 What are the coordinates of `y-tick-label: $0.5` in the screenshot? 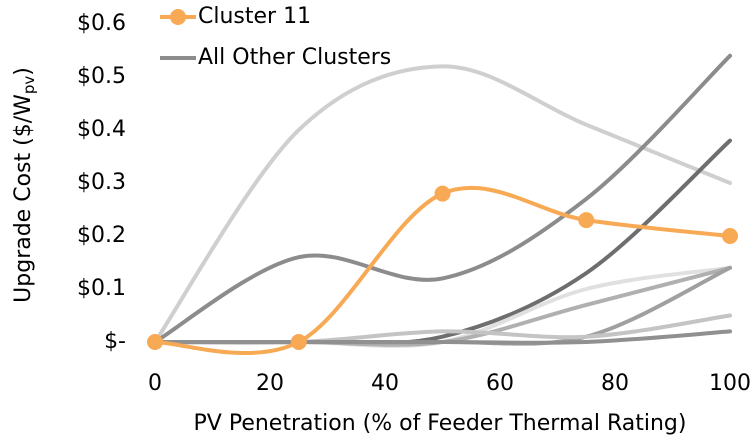 It's located at (101, 76).